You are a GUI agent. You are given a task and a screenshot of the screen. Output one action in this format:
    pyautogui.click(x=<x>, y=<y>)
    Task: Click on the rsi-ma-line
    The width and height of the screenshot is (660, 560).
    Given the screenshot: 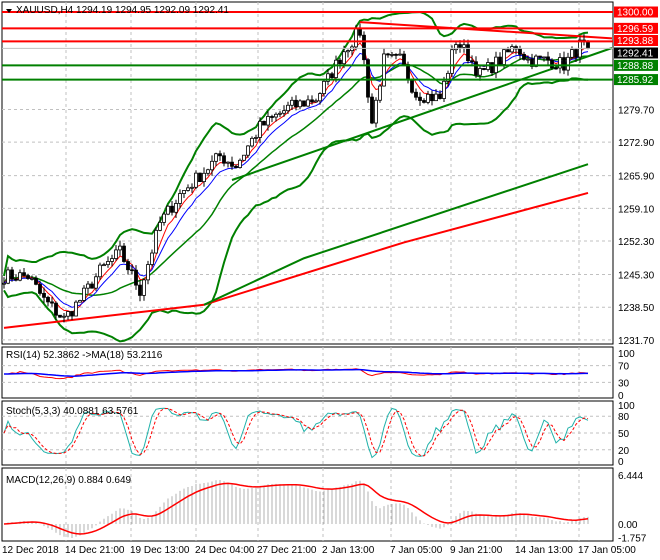 What is the action you would take?
    pyautogui.click(x=296, y=372)
    